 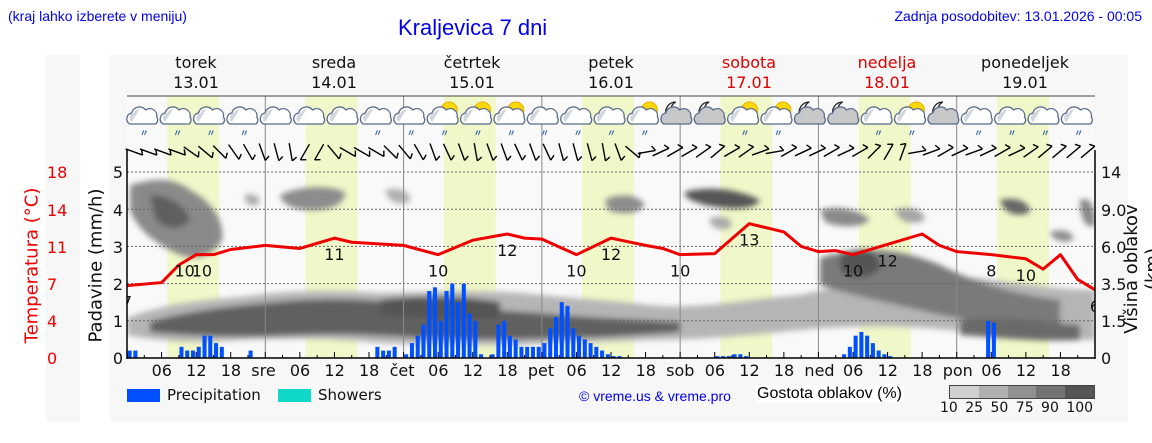 What do you see at coordinates (749, 240) in the screenshot?
I see `temp-label: 13` at bounding box center [749, 240].